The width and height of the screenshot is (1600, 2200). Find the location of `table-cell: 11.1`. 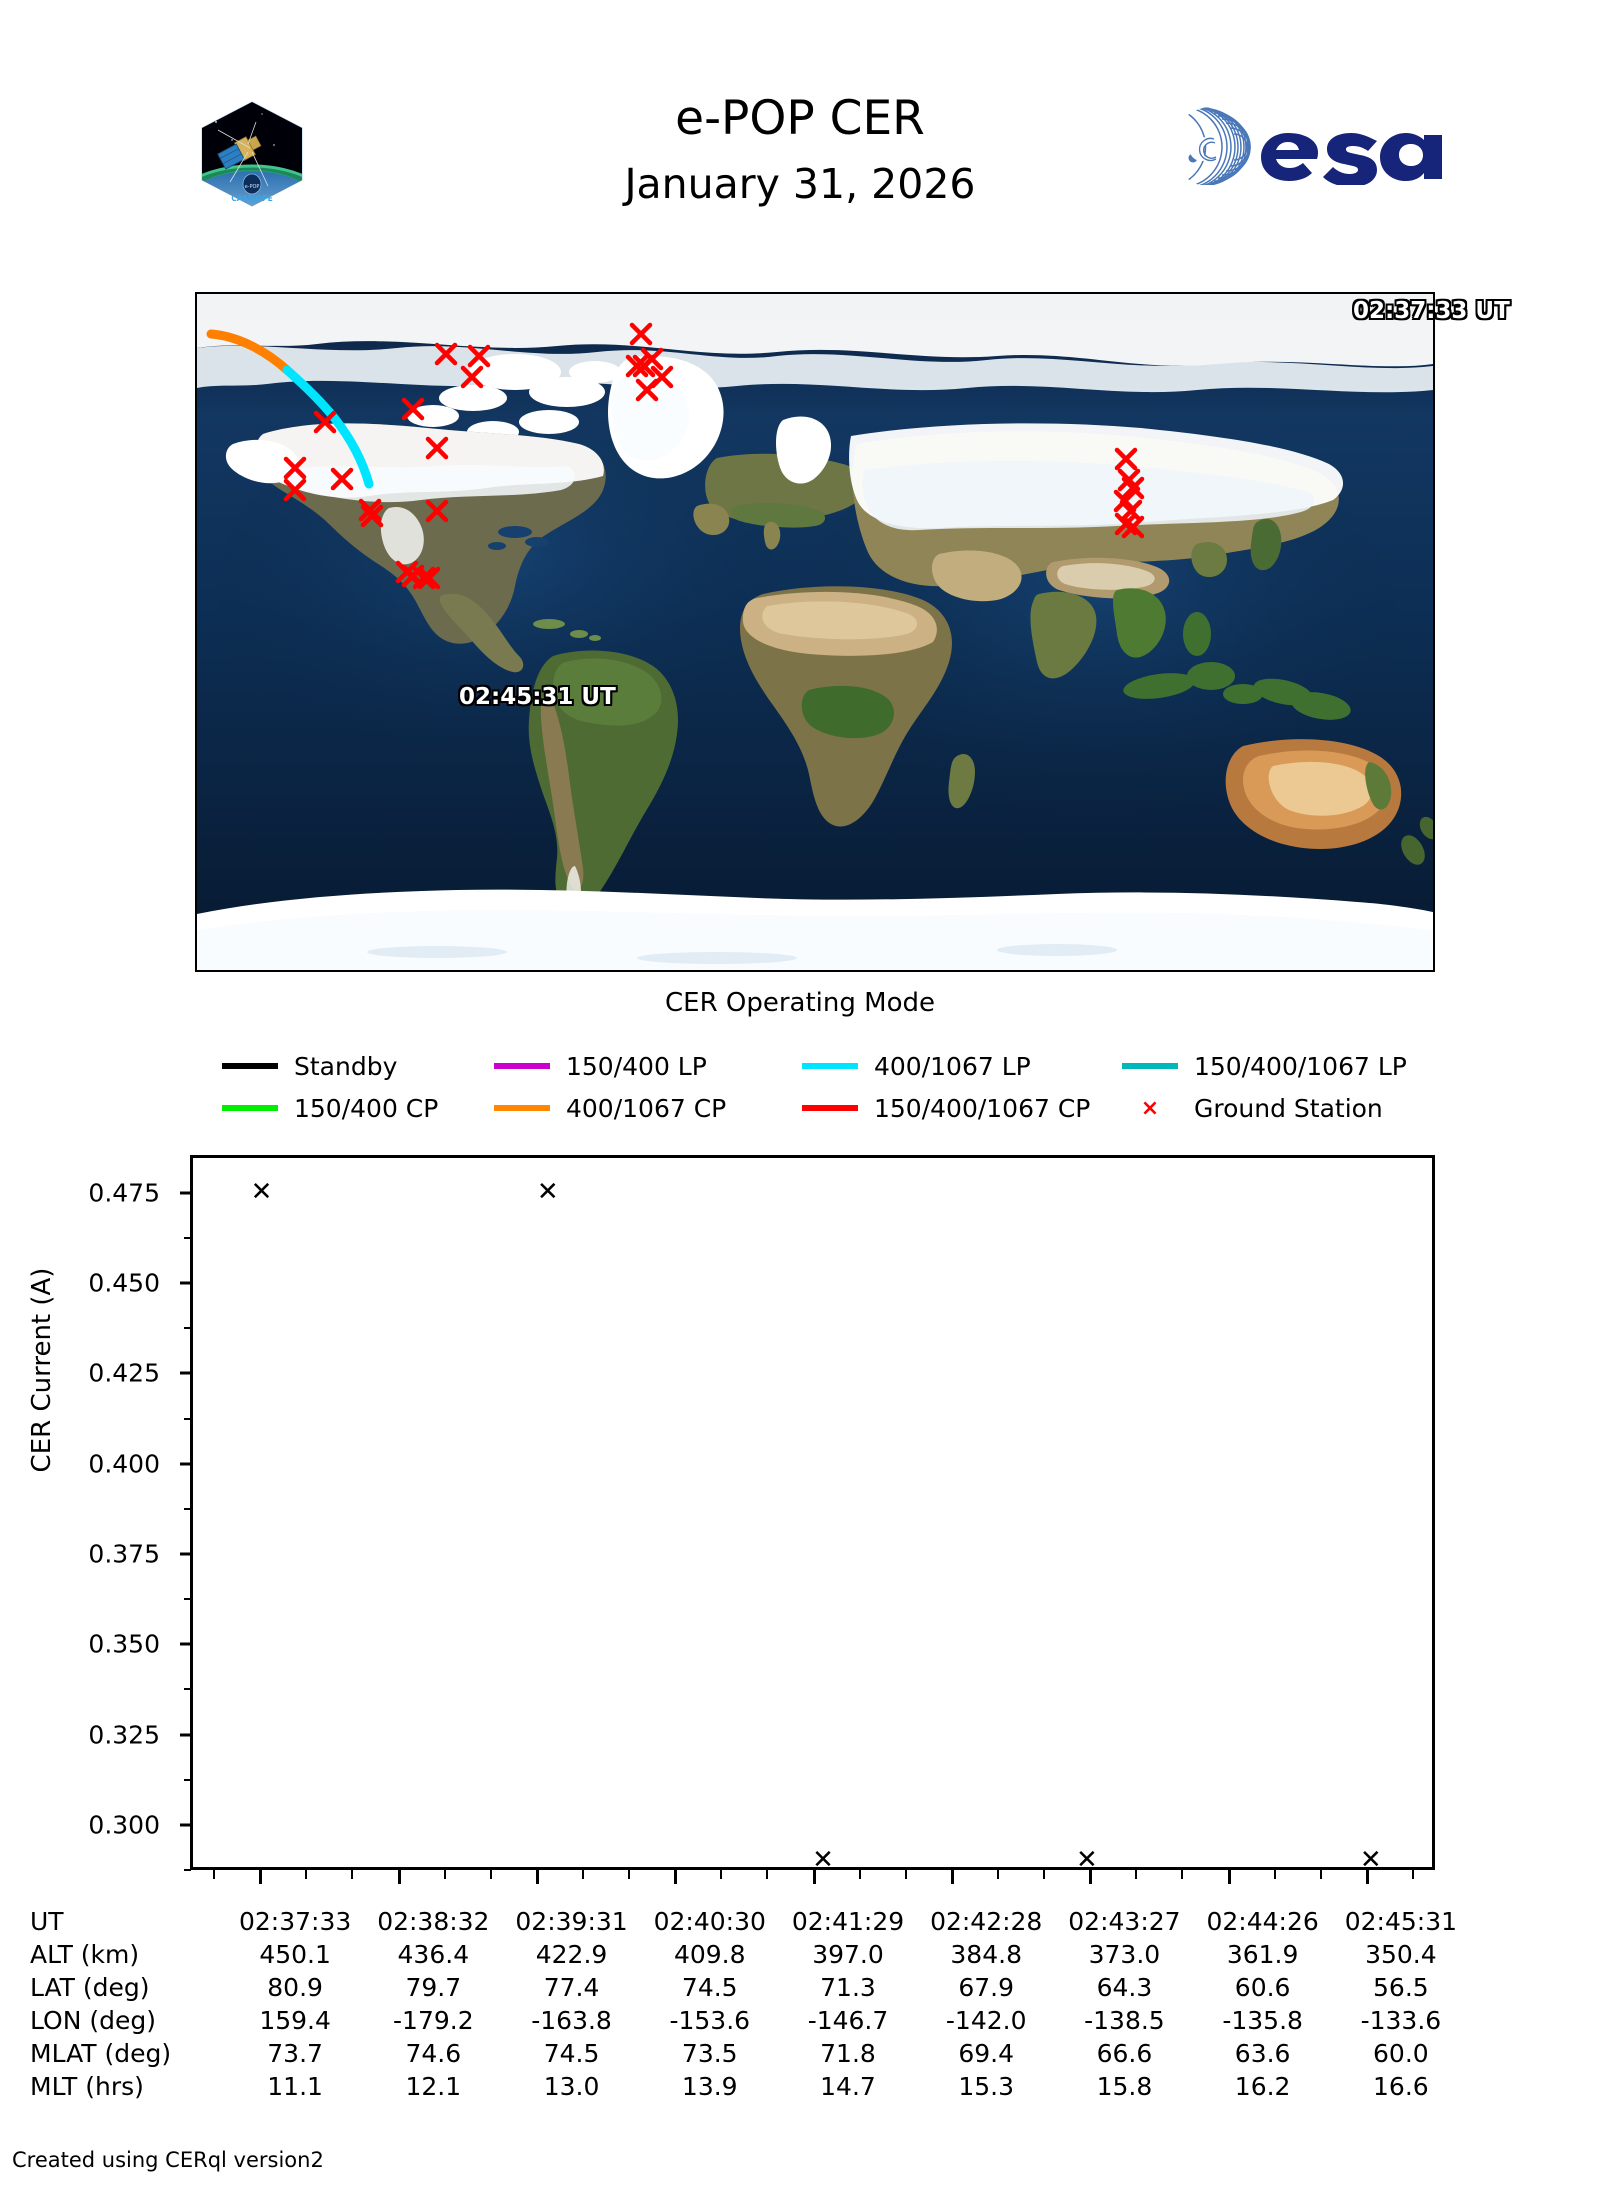

table-cell: 11.1 is located at coordinates (295, 2086).